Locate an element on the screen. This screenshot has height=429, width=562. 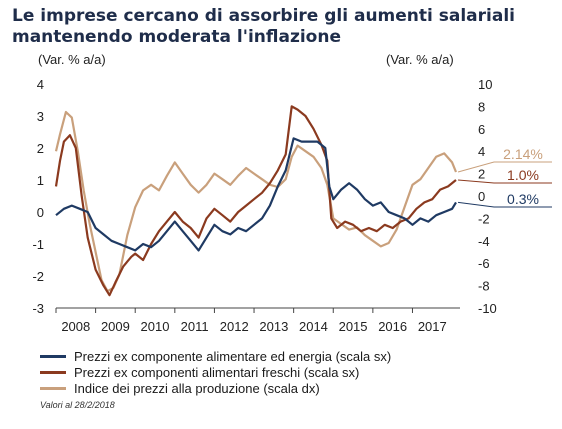
end-label-text: 0.3% is located at coordinates (523, 199).